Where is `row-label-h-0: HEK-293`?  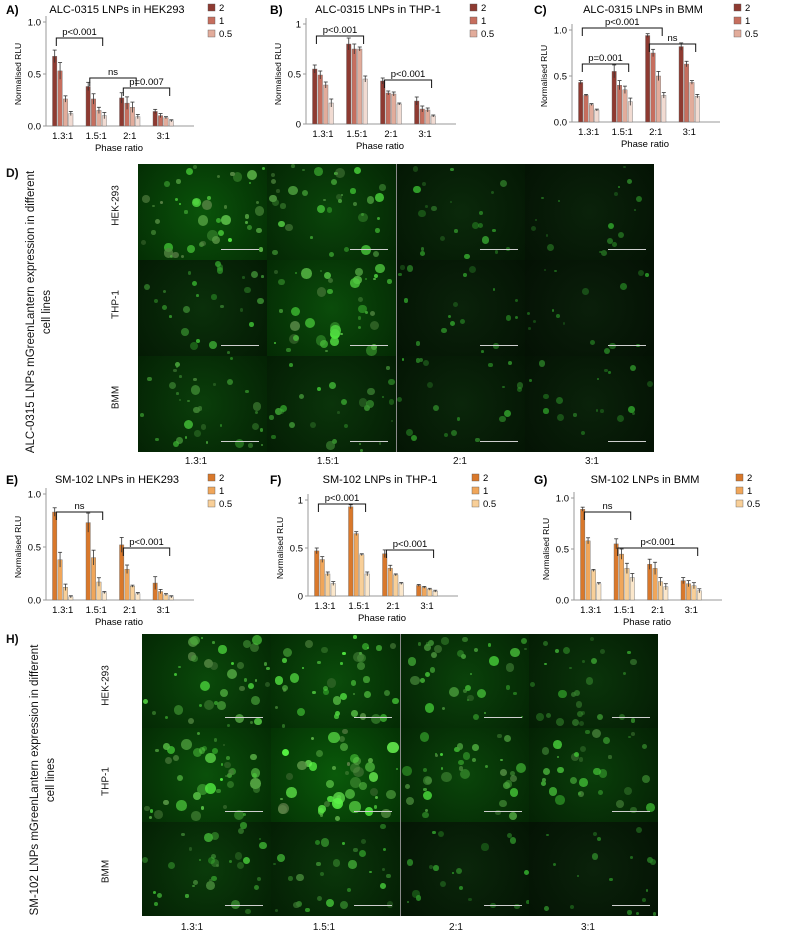
row-label-h-0: HEK-293 is located at coordinates (106, 685).